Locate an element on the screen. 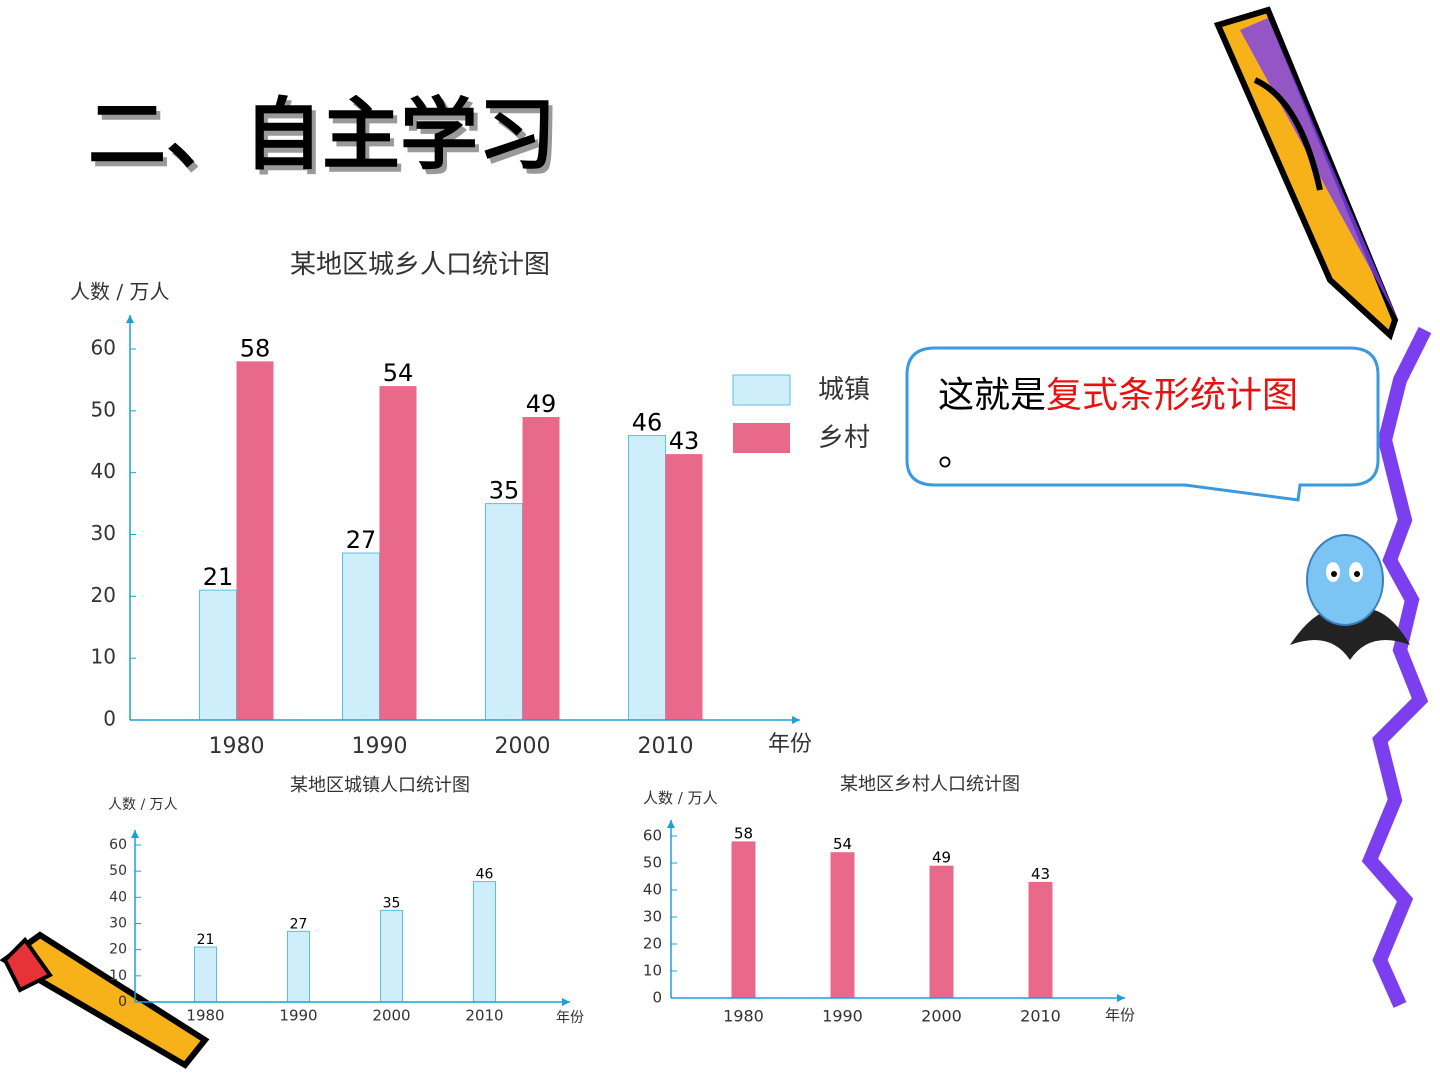 The width and height of the screenshot is (1440, 1080). chart-title: 某地区城乡人口统计图 is located at coordinates (420, 265).